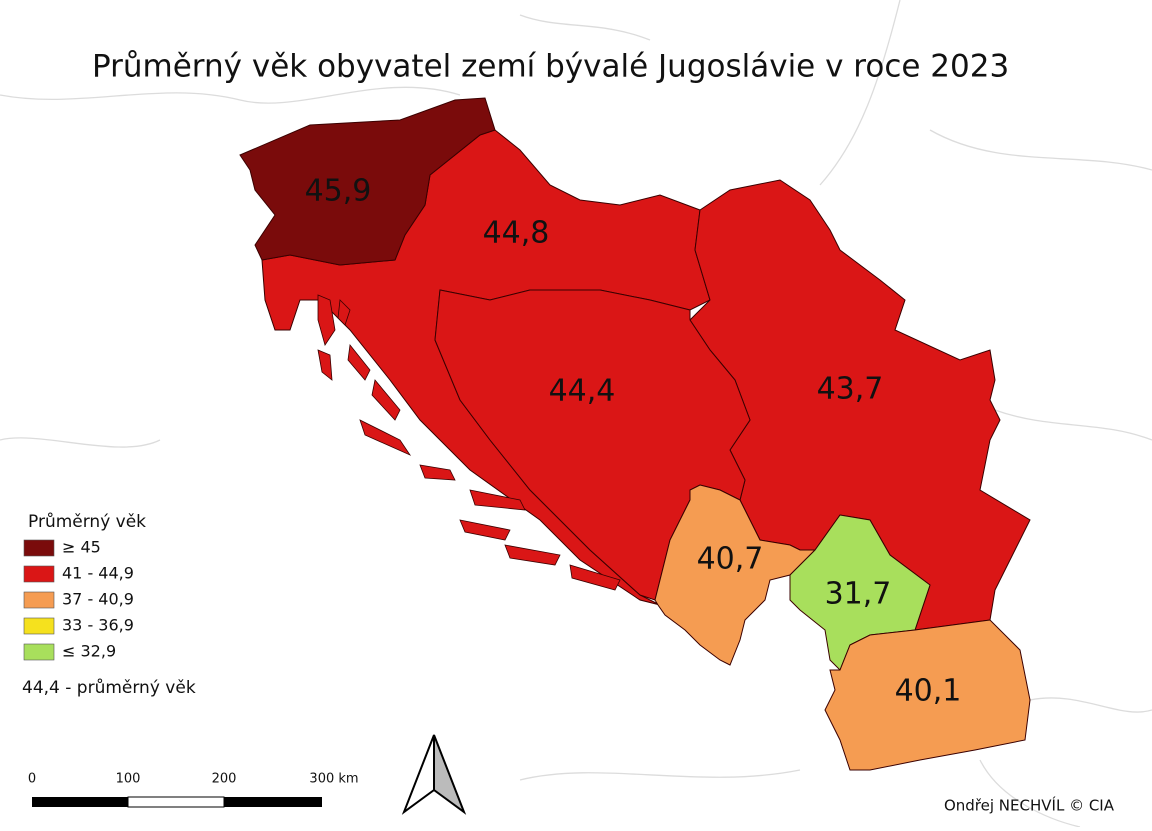  I want to click on region-label: 44,4, so click(582, 391).